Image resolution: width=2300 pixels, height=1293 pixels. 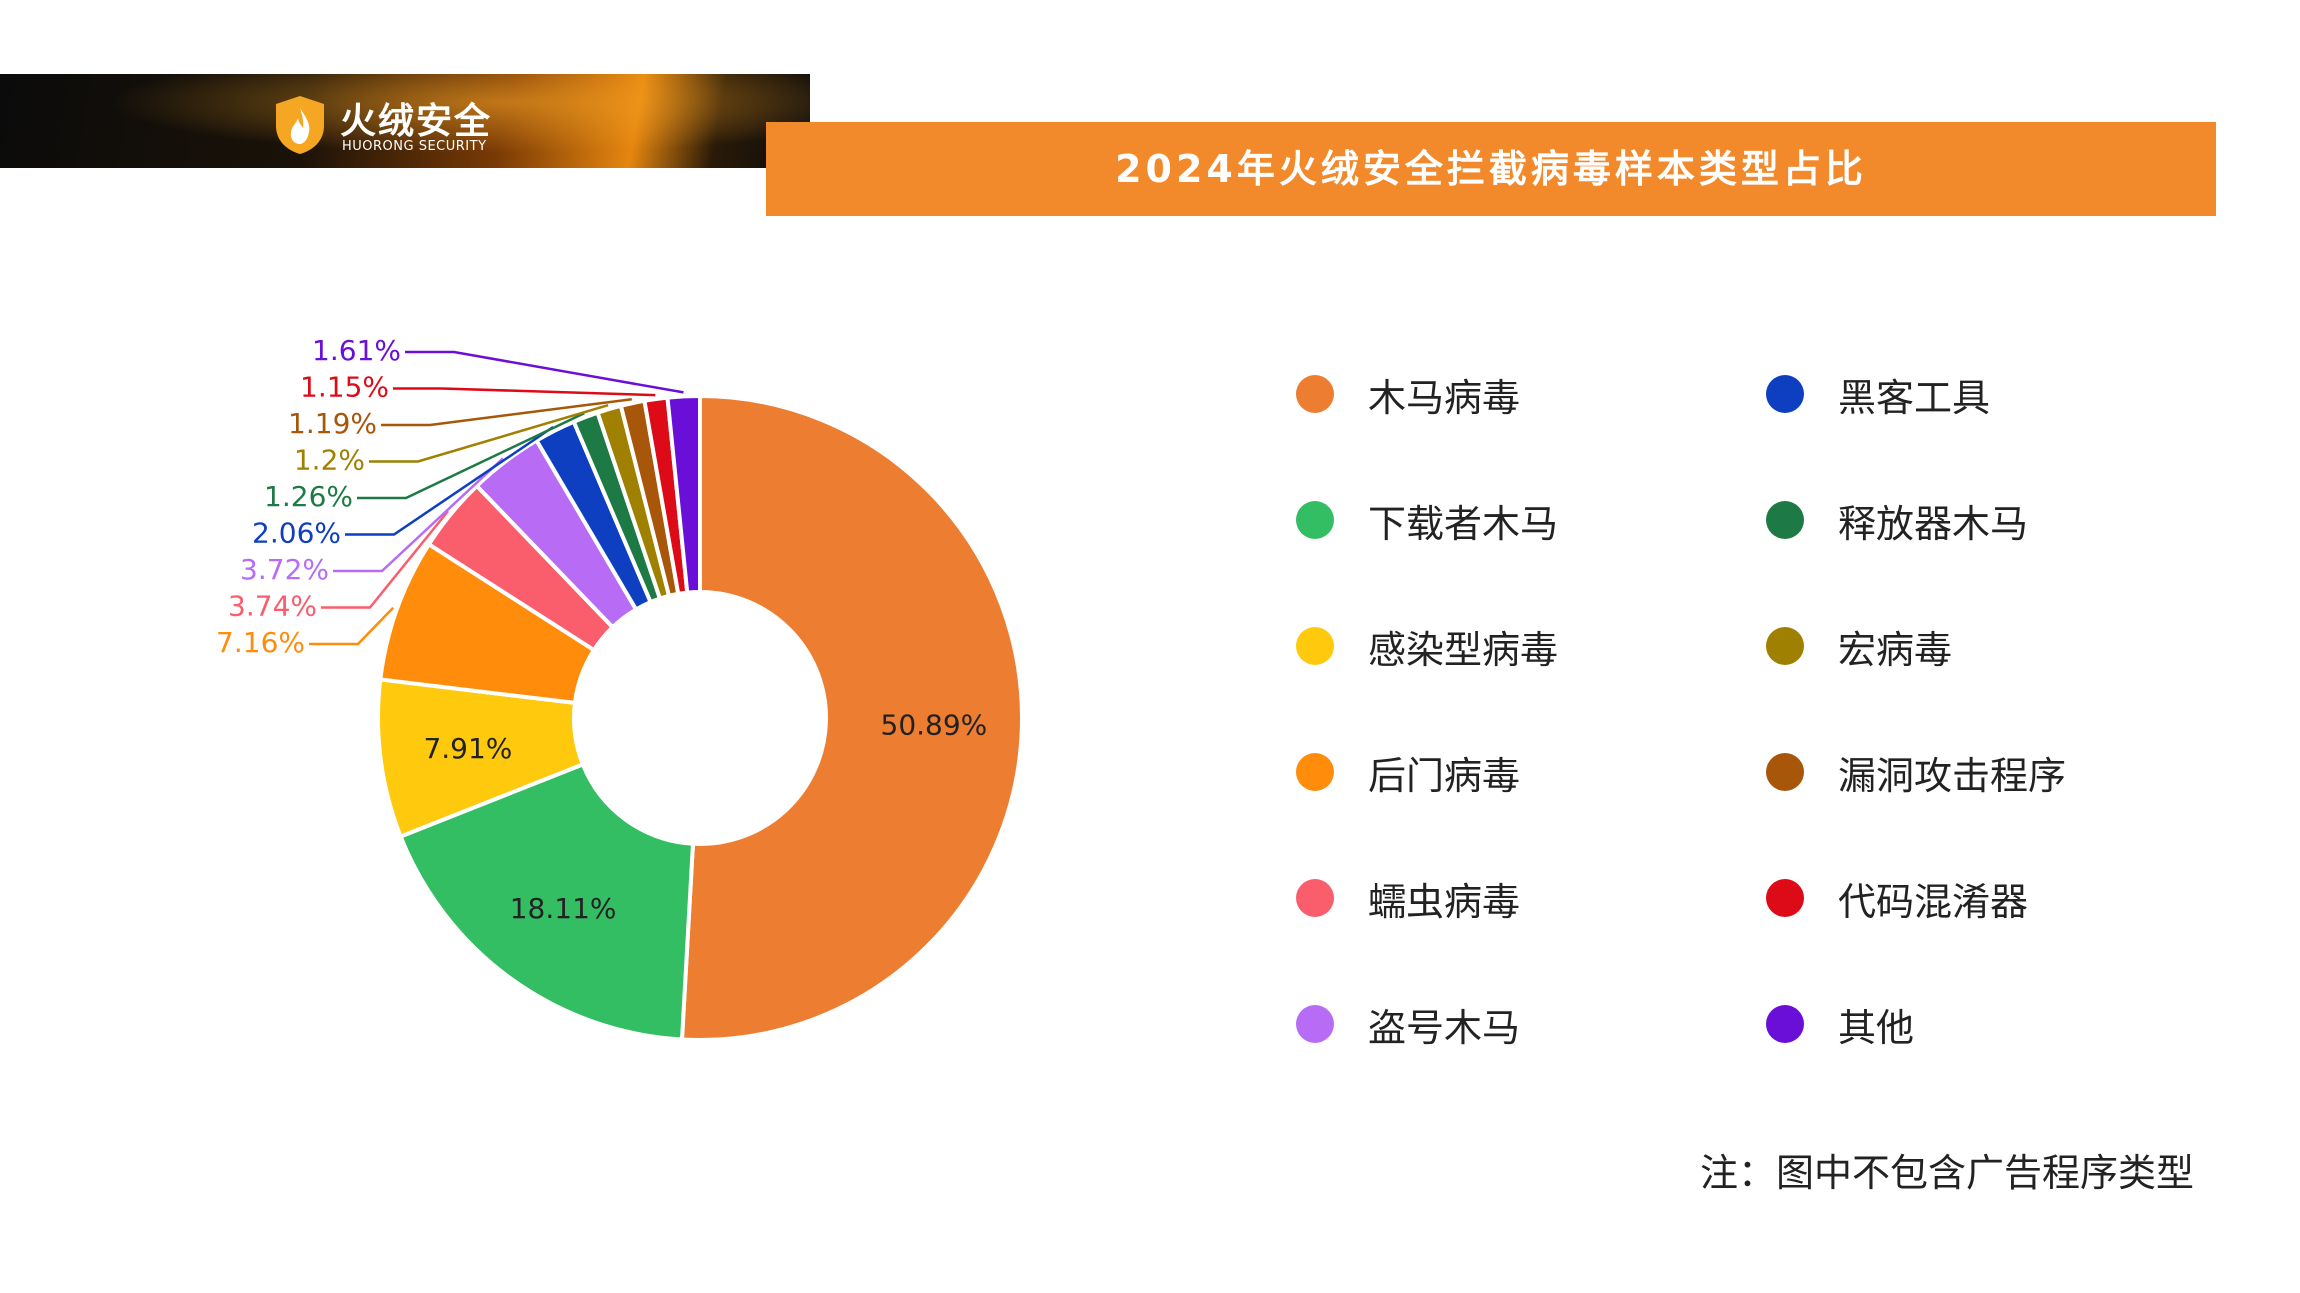 What do you see at coordinates (329, 460) in the screenshot?
I see `callout-label-8: 1.2%` at bounding box center [329, 460].